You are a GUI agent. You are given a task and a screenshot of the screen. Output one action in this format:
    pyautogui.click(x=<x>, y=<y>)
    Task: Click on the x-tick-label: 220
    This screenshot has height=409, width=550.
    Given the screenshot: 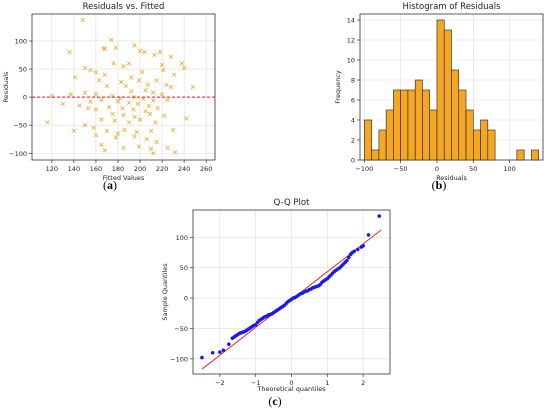 What is the action you would take?
    pyautogui.click(x=162, y=169)
    